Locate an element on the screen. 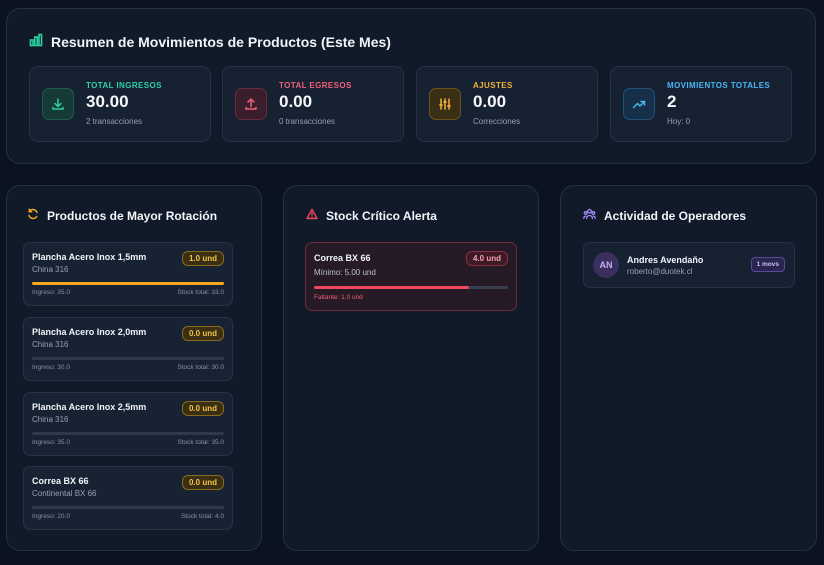 The height and width of the screenshot is (565, 824). stock-badge: 4.0 und is located at coordinates (486, 258).